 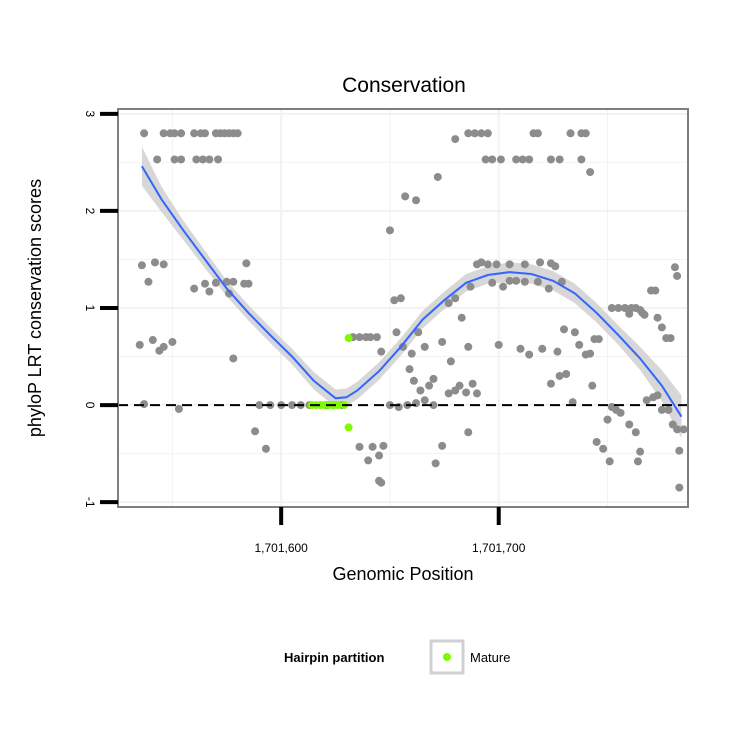 I want to click on x-tick-label: 1,701,600, so click(x=281, y=548).